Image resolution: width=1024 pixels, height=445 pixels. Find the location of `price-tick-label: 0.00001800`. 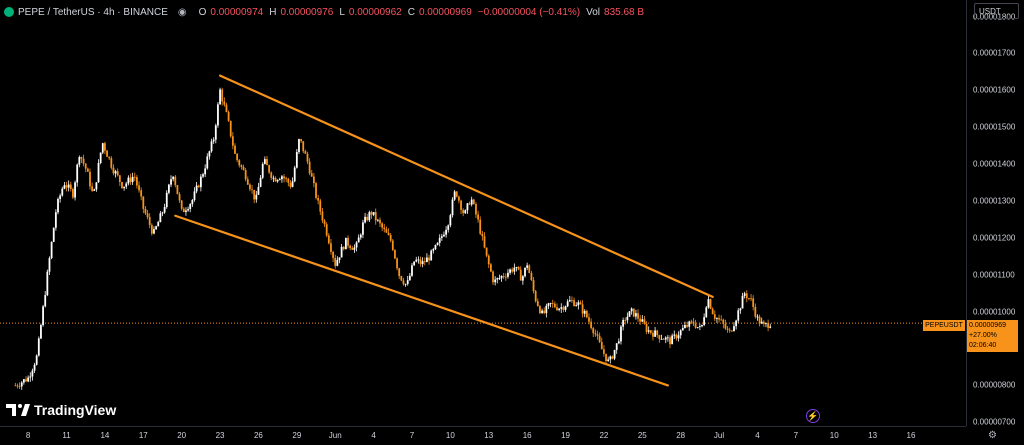

price-tick-label: 0.00001800 is located at coordinates (994, 17).